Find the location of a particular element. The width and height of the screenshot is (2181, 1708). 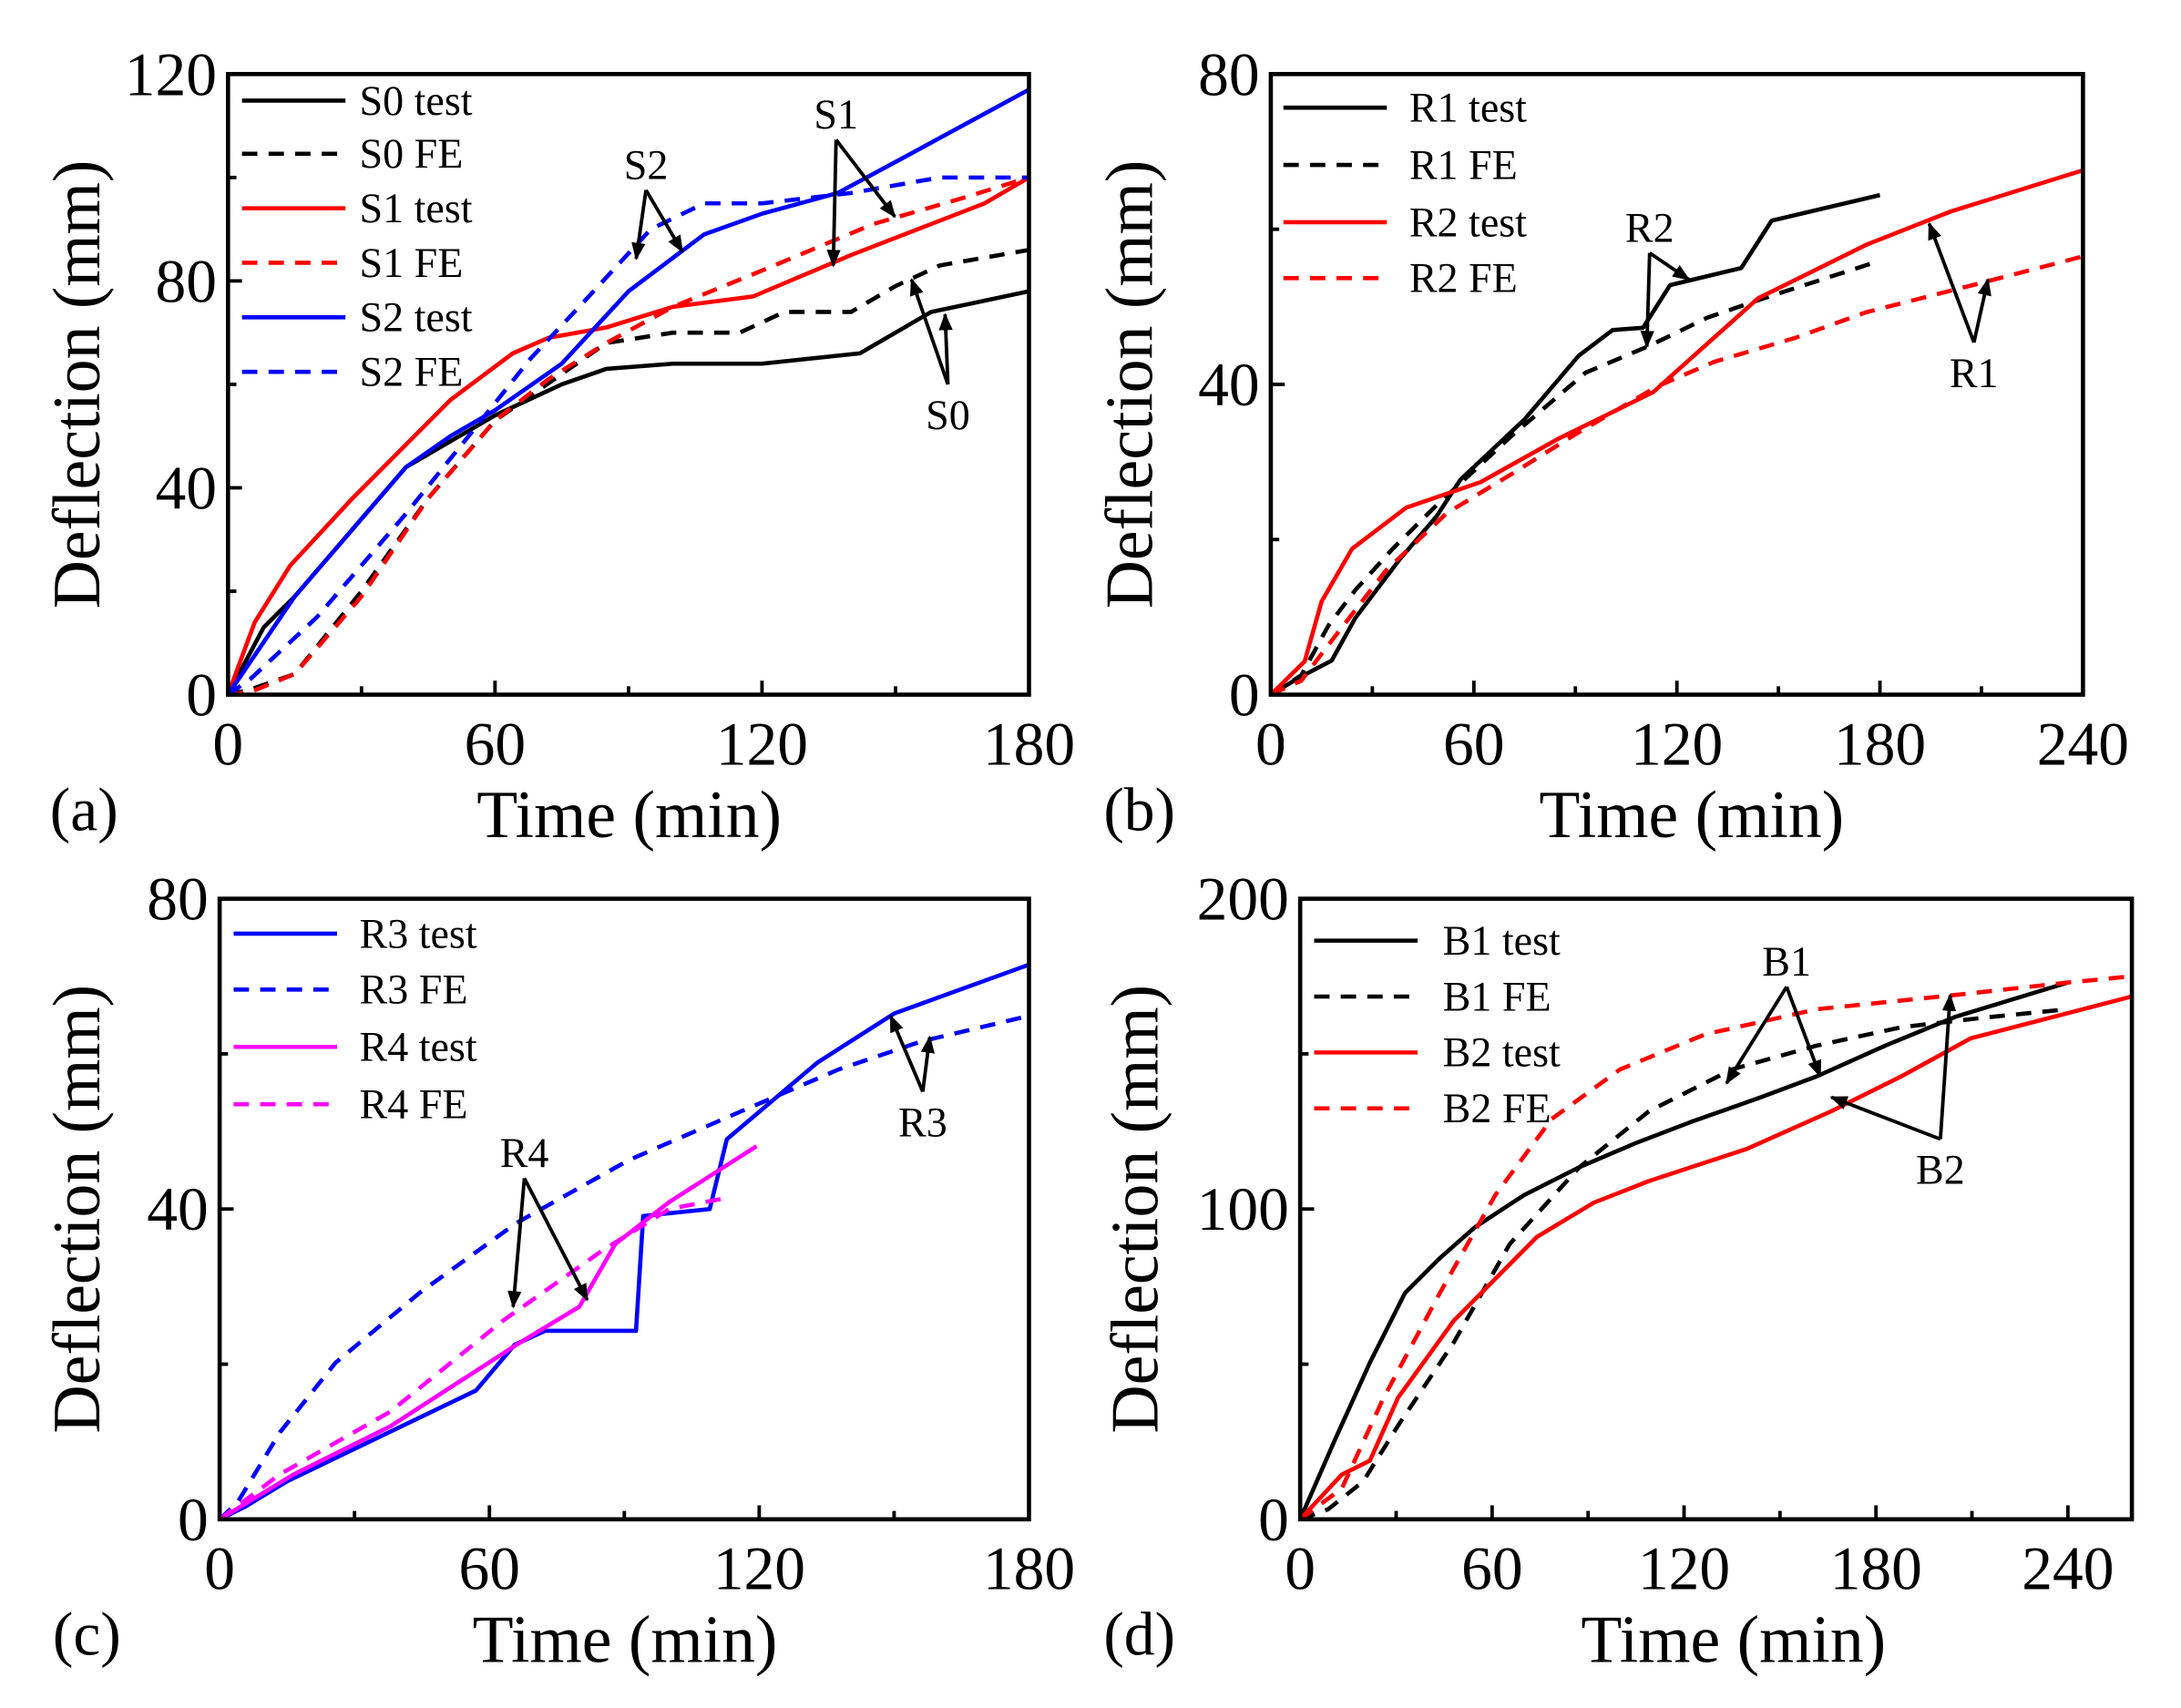

legend-label: R3 FE is located at coordinates (414, 990).